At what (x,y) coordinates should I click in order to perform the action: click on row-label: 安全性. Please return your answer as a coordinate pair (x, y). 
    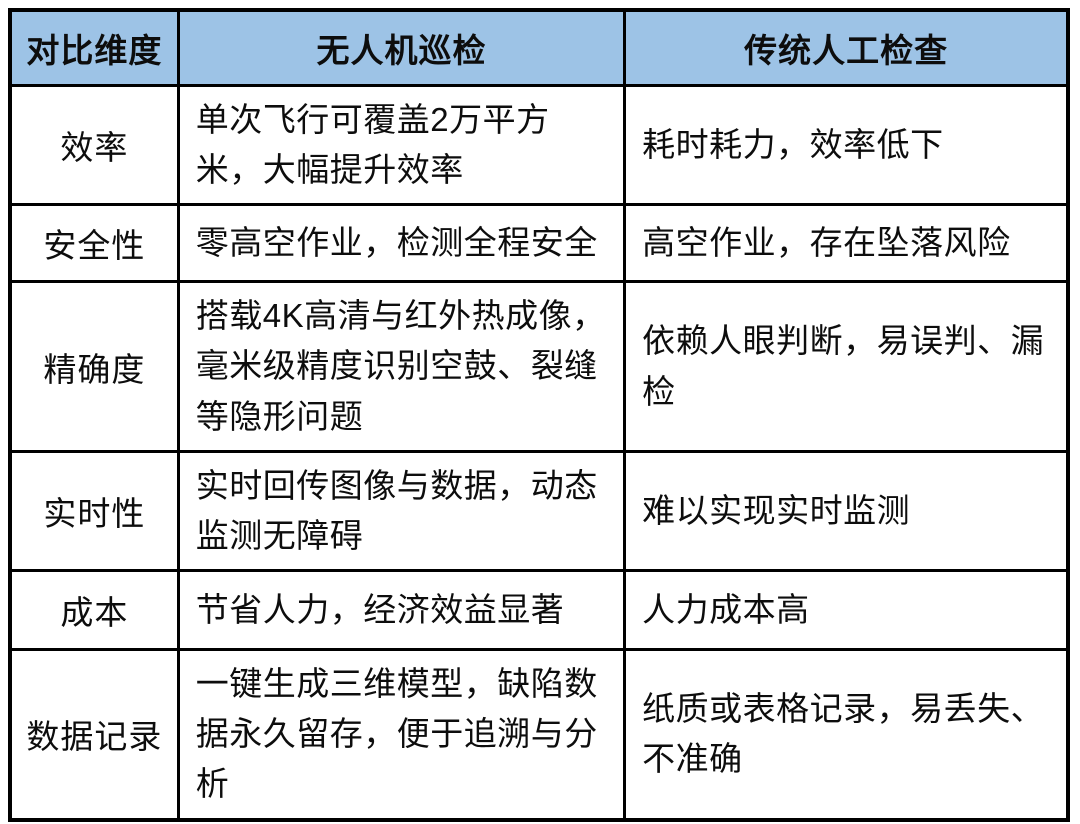
    Looking at the image, I should click on (94, 243).